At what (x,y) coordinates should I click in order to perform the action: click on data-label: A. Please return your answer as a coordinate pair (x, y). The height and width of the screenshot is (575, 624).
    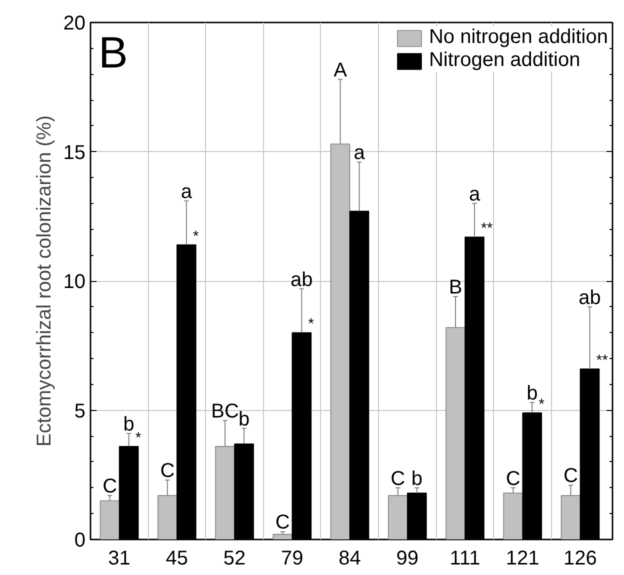
    Looking at the image, I should click on (341, 70).